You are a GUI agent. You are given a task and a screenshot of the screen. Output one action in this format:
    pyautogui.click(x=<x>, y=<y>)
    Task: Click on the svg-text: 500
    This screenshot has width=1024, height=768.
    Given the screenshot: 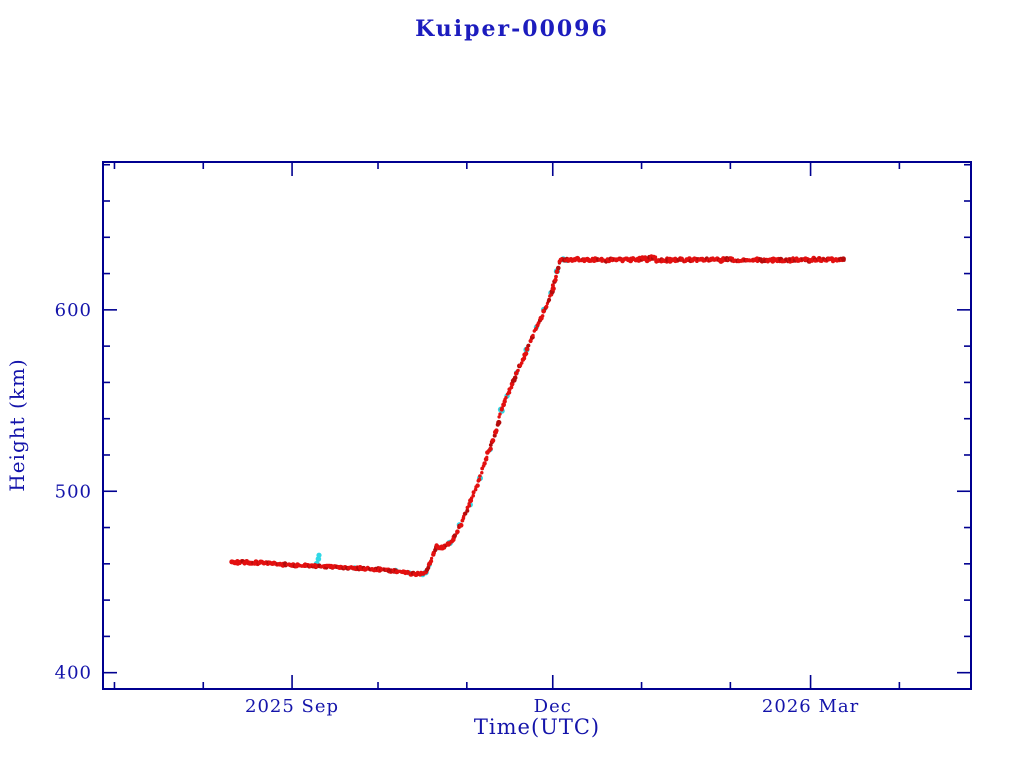 What is the action you would take?
    pyautogui.click(x=73, y=491)
    